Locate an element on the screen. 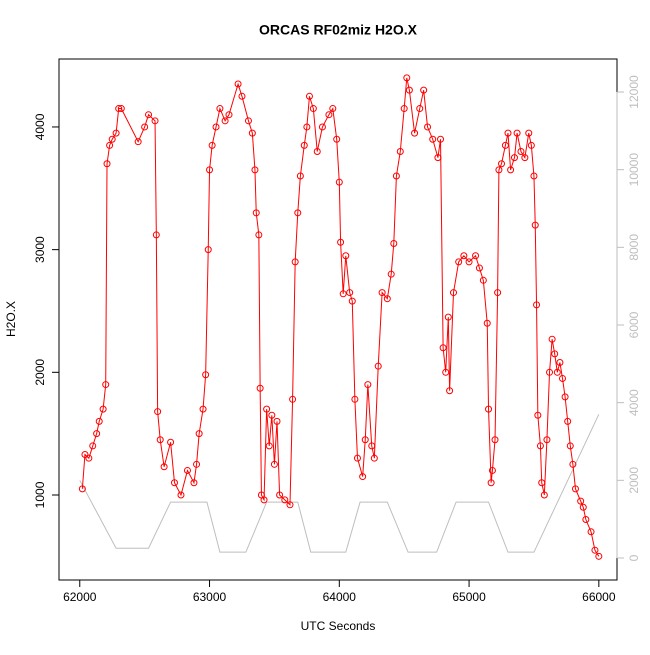 Image resolution: width=650 pixels, height=655 pixels. y-tick-label: 4000 is located at coordinates (40, 126).